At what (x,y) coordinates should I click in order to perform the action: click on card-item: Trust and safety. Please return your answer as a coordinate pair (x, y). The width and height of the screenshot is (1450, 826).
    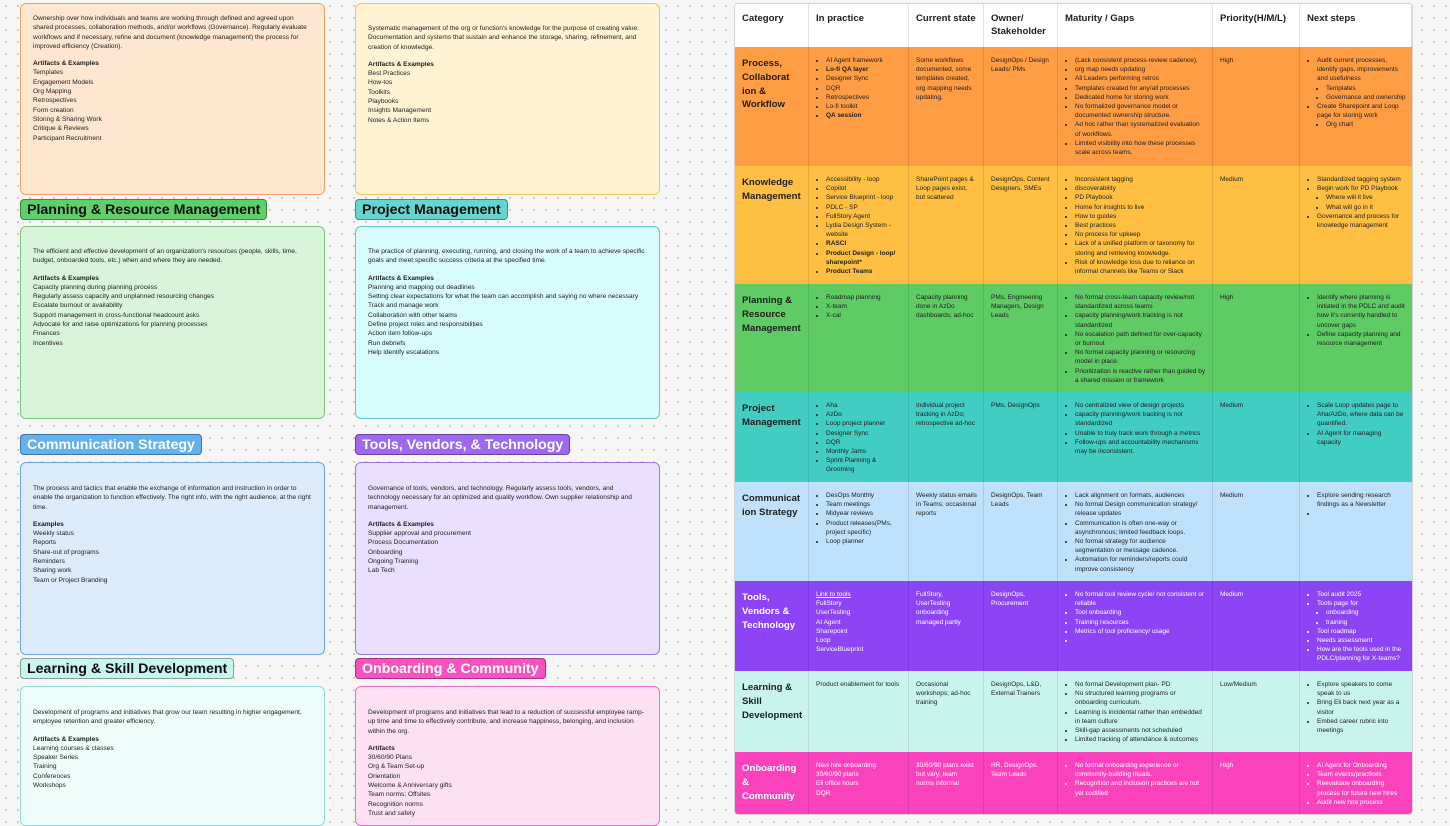
    Looking at the image, I should click on (392, 813).